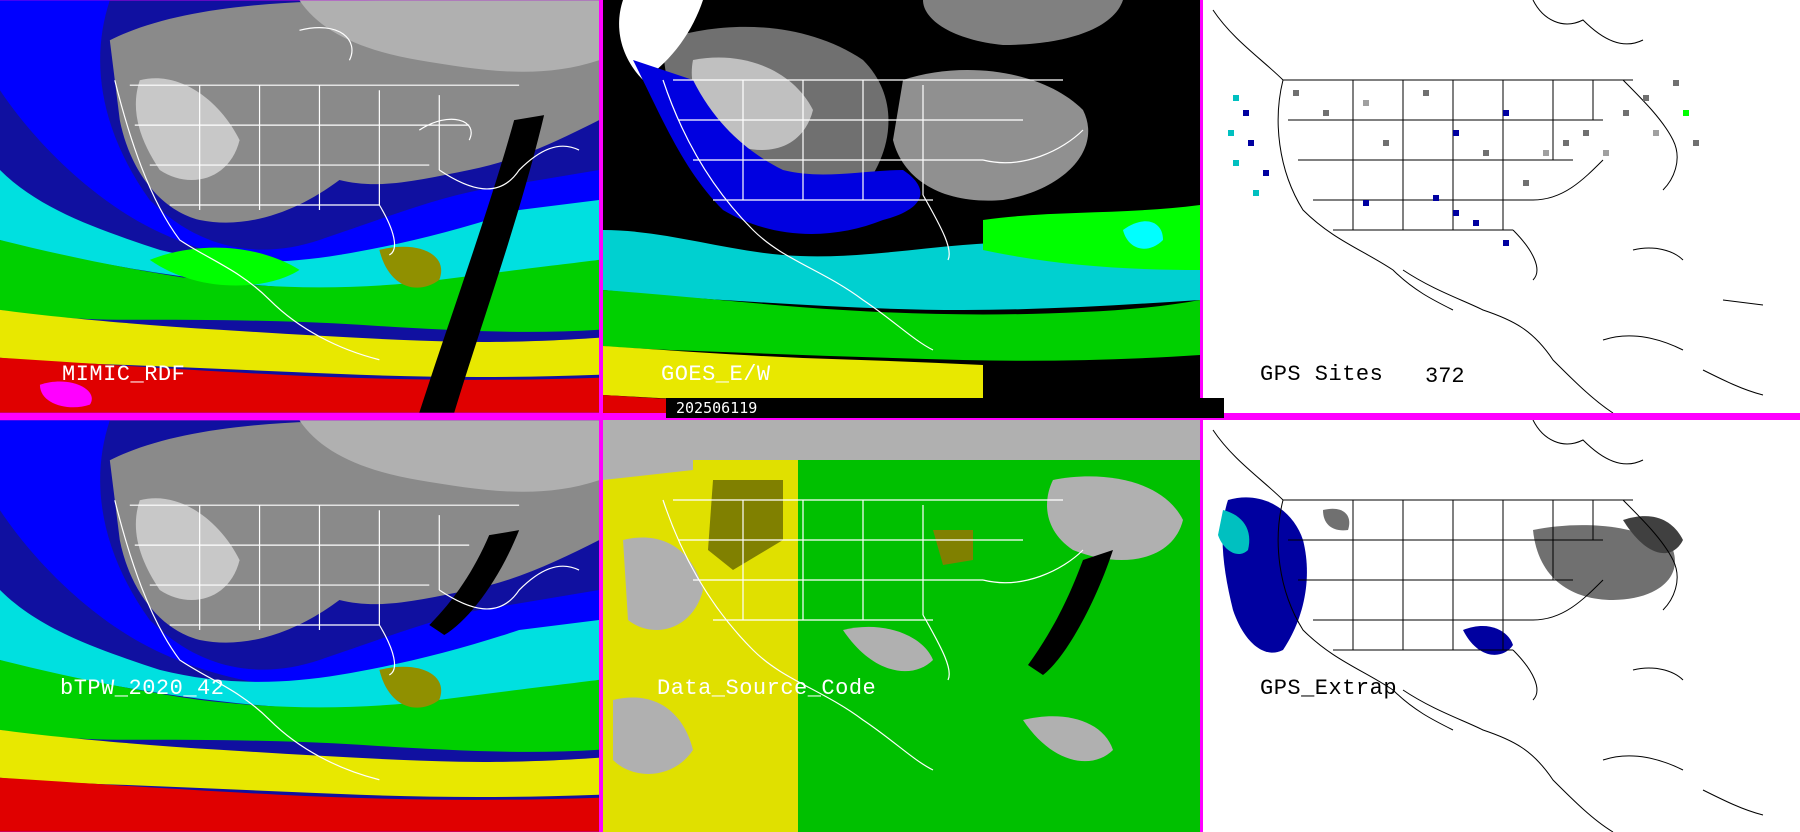  What do you see at coordinates (142, 688) in the screenshot?
I see `panel-label: bTPW_2020_42` at bounding box center [142, 688].